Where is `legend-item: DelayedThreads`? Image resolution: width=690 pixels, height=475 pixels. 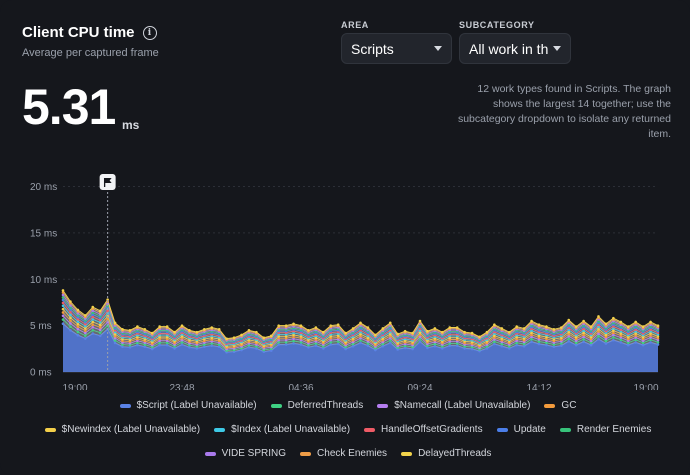 legend-item: DelayedThreads is located at coordinates (446, 453).